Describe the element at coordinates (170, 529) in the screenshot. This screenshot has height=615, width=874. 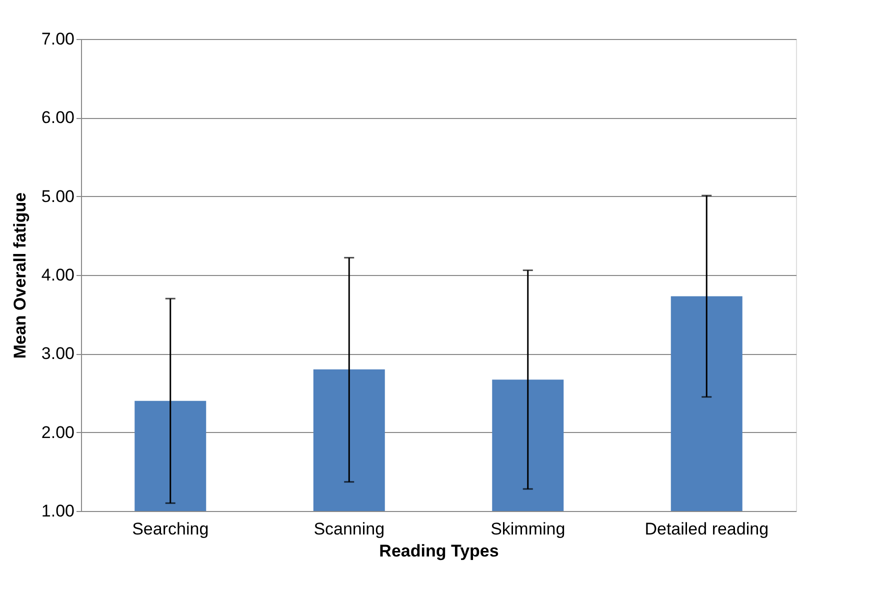
I see `x-tick-label: Searching` at that location.